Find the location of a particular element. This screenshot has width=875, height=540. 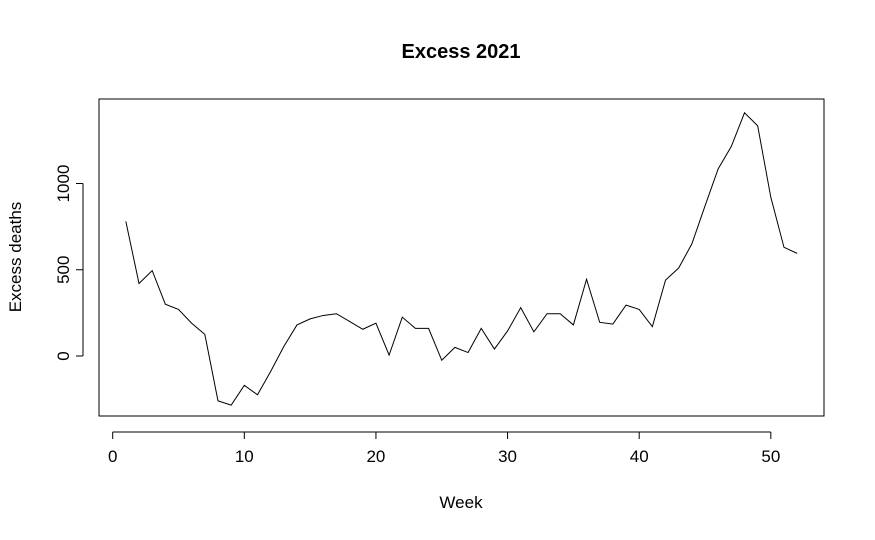

y-axis: 0 500 1000 is located at coordinates (69, 263).